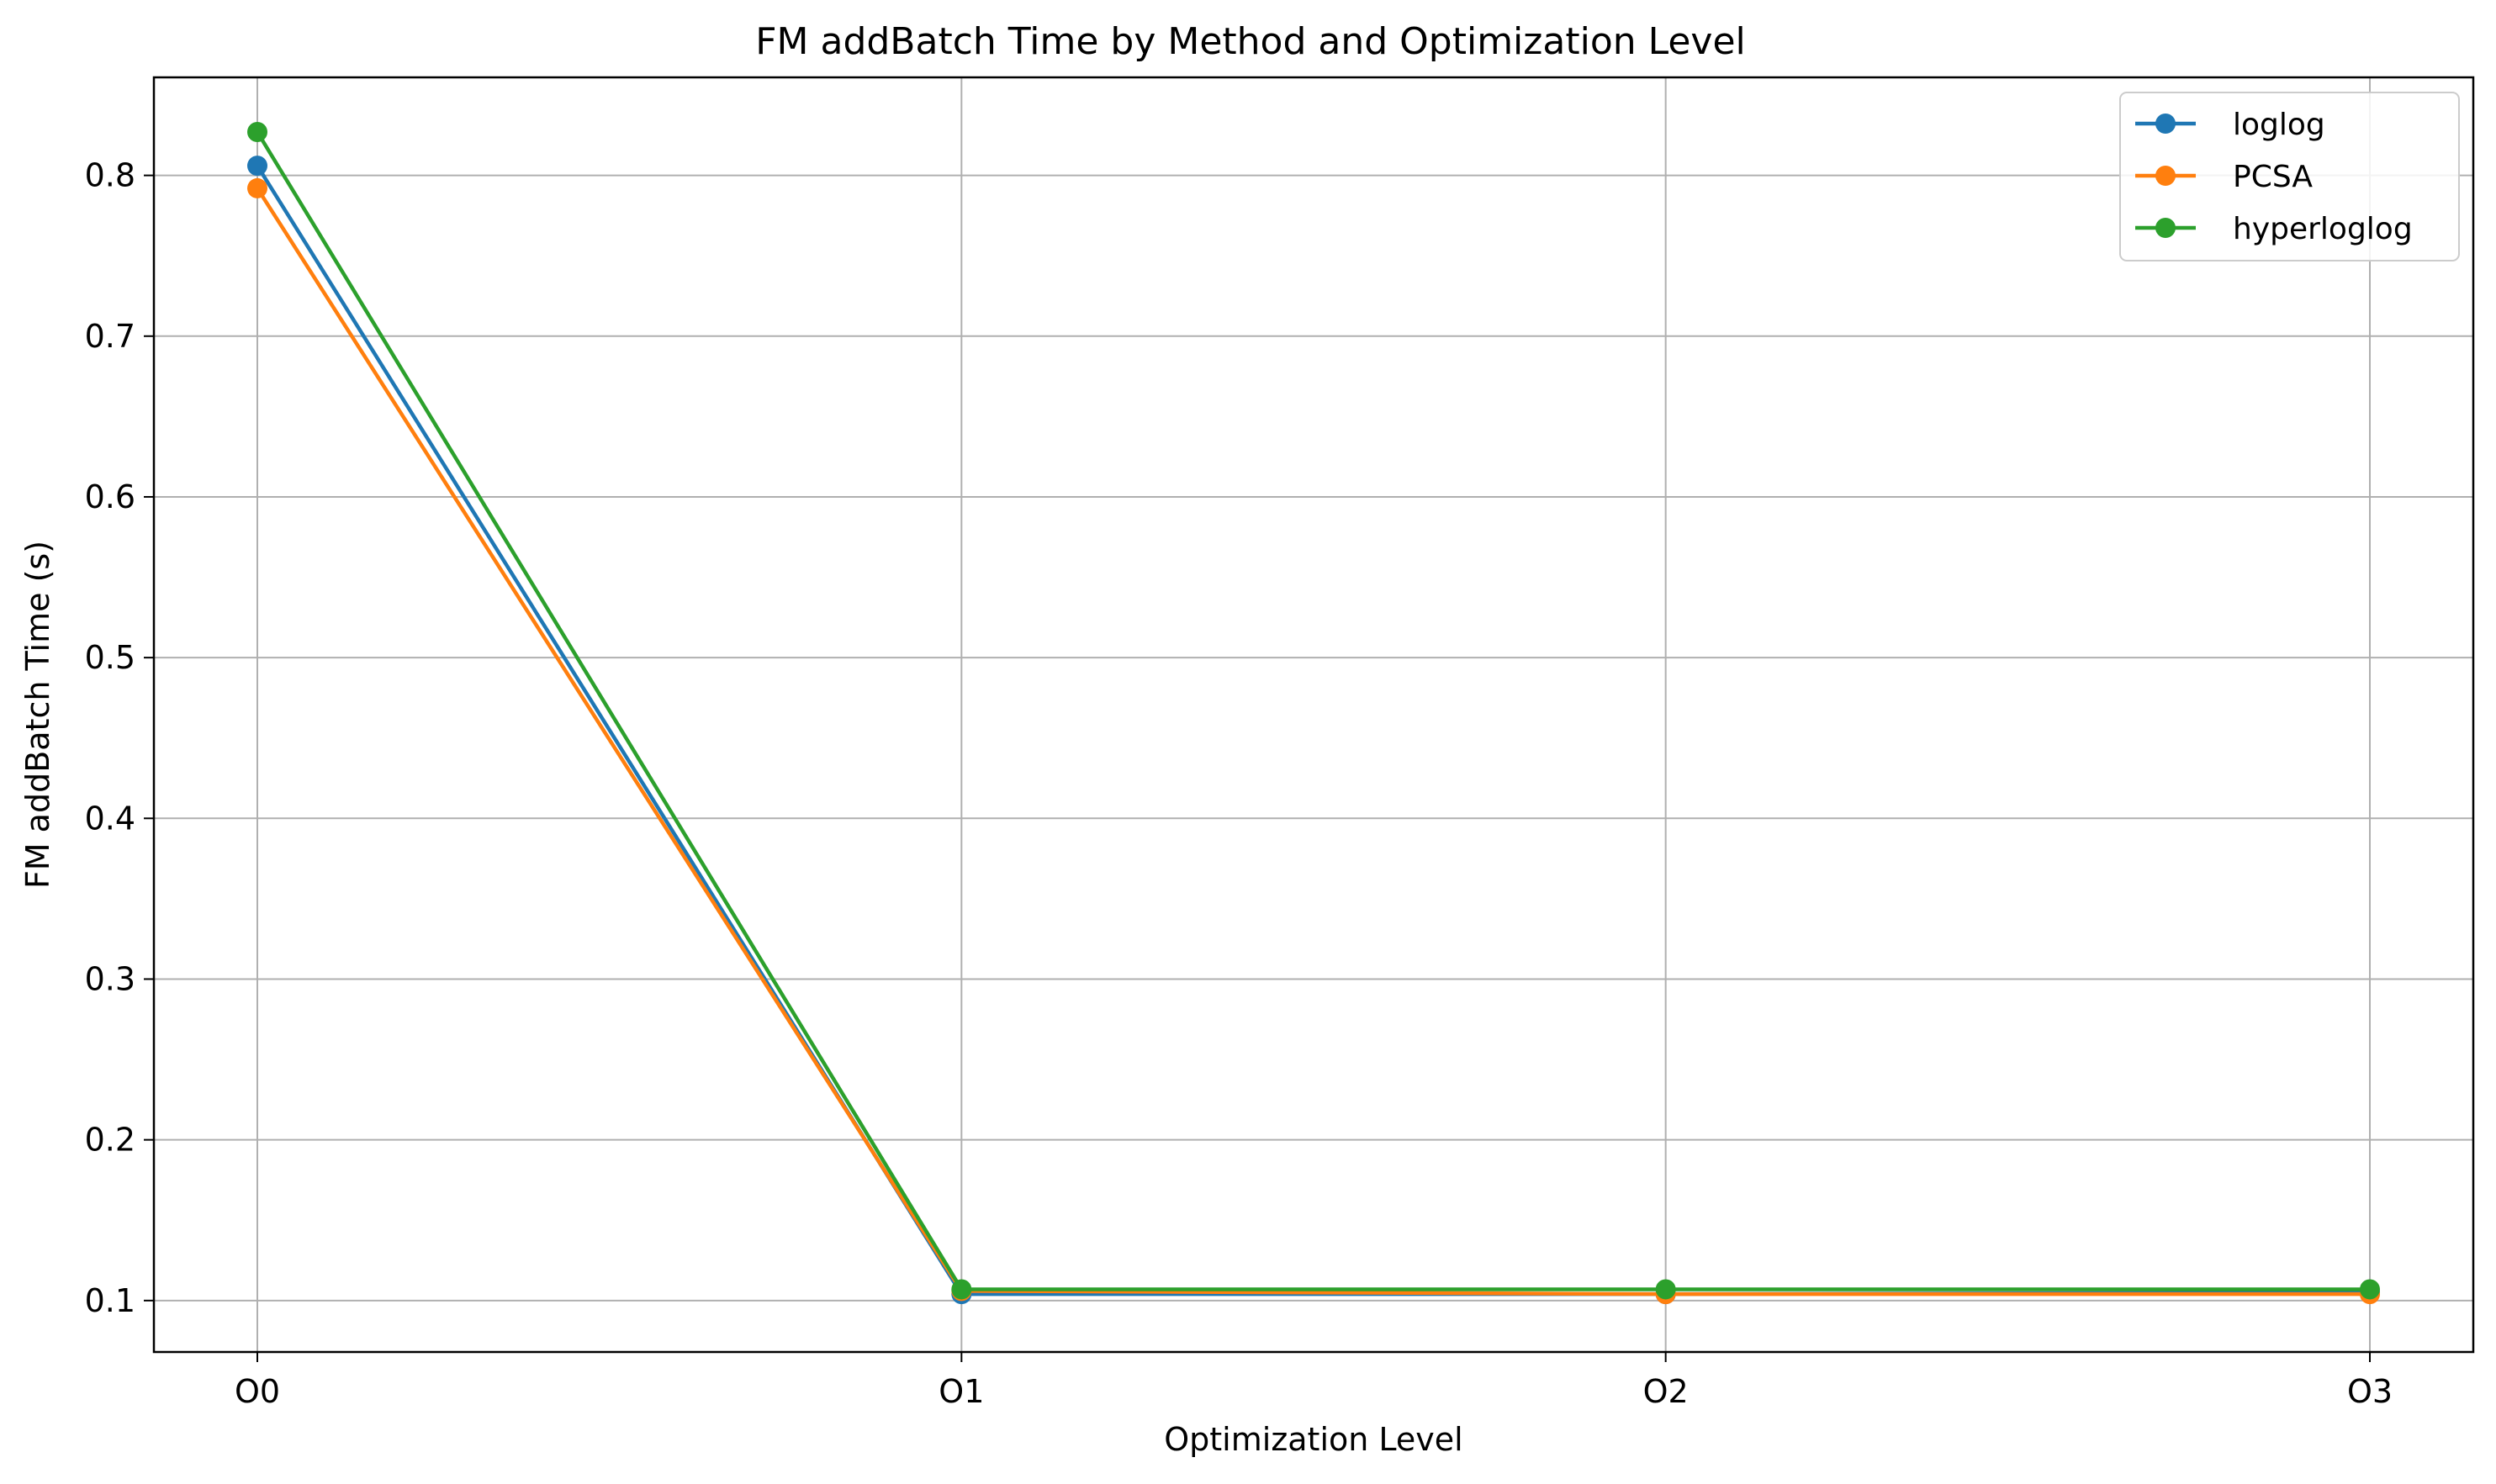  I want to click on y-tick-label: 0.5, so click(110, 657).